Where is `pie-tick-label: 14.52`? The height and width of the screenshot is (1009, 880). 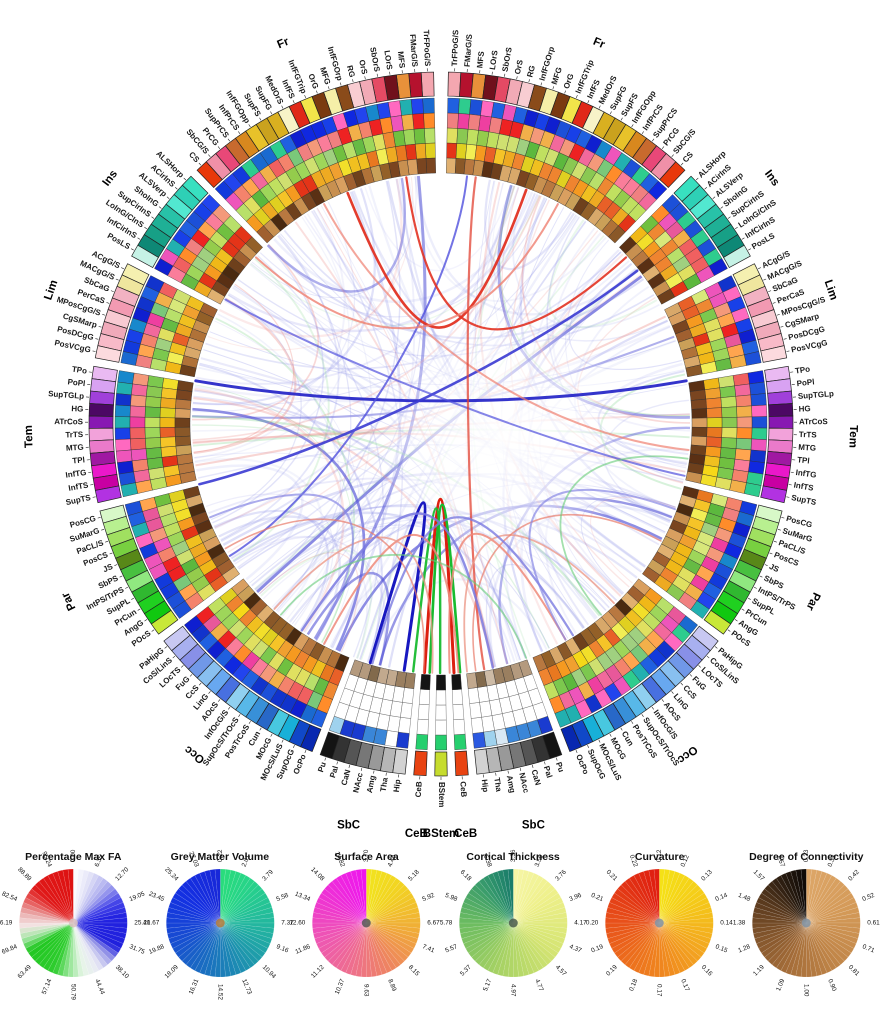 pie-tick-label: 14.52 is located at coordinates (219, 992).